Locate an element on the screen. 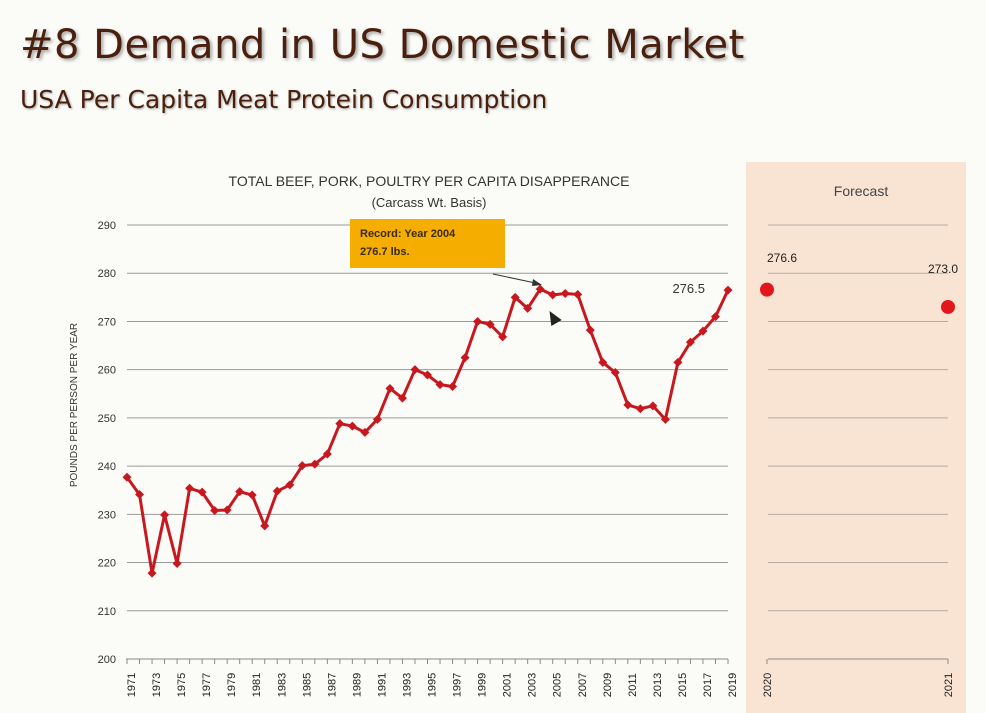  x-tick-label: 2005 is located at coordinates (558, 685).